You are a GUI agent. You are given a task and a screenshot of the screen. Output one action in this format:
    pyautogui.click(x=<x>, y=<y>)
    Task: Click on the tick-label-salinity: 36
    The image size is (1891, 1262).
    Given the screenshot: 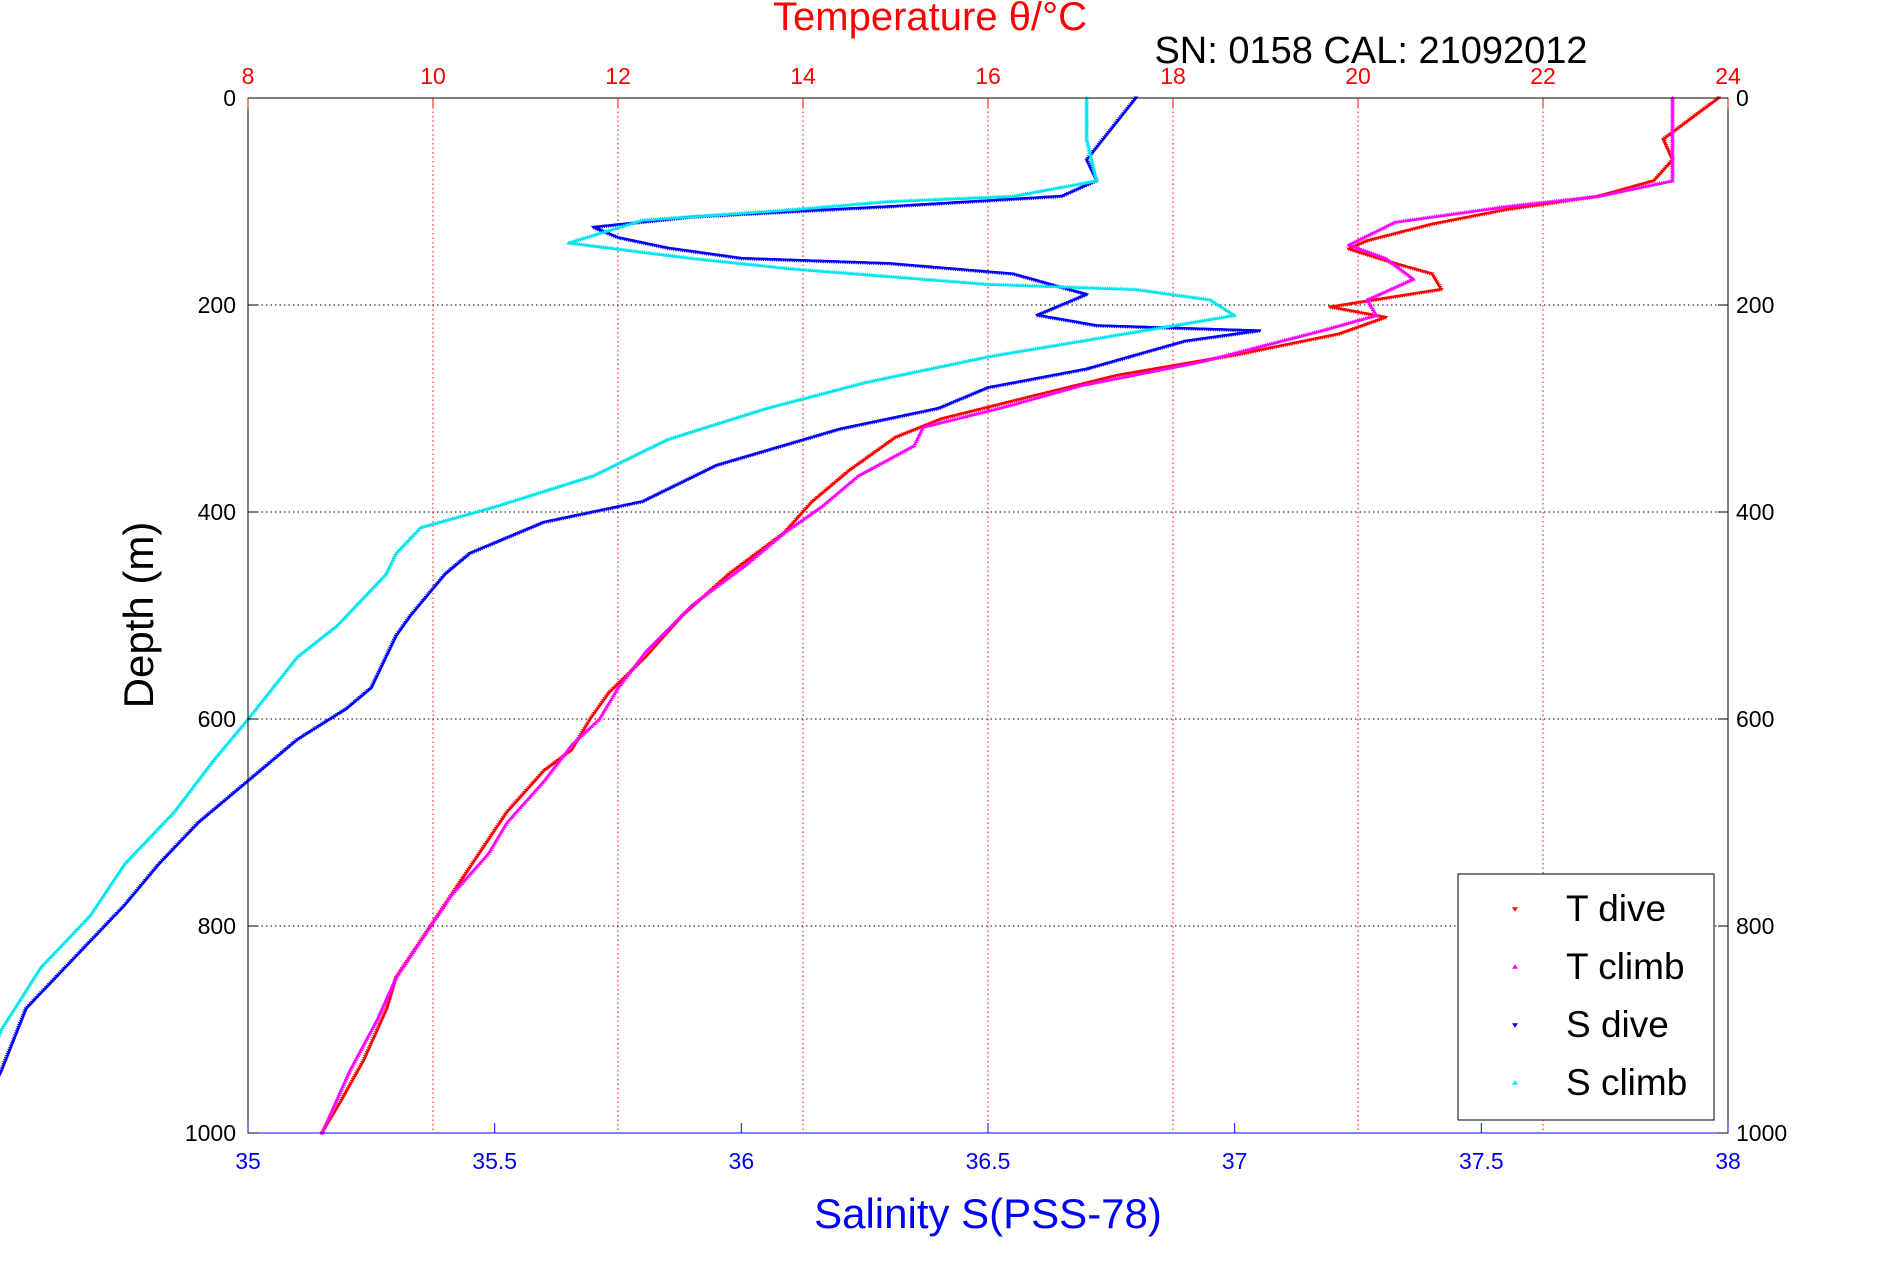 What is the action you would take?
    pyautogui.click(x=742, y=1161)
    